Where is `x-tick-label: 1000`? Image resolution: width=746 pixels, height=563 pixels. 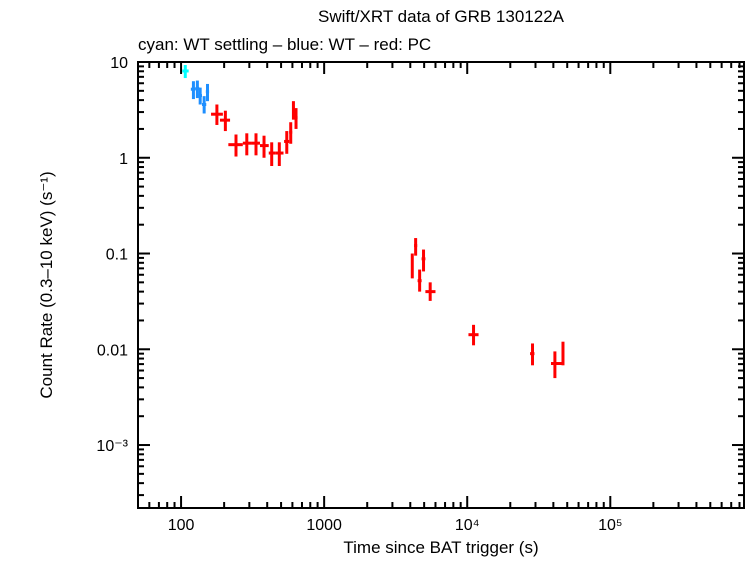
x-tick-label: 1000 is located at coordinates (324, 525).